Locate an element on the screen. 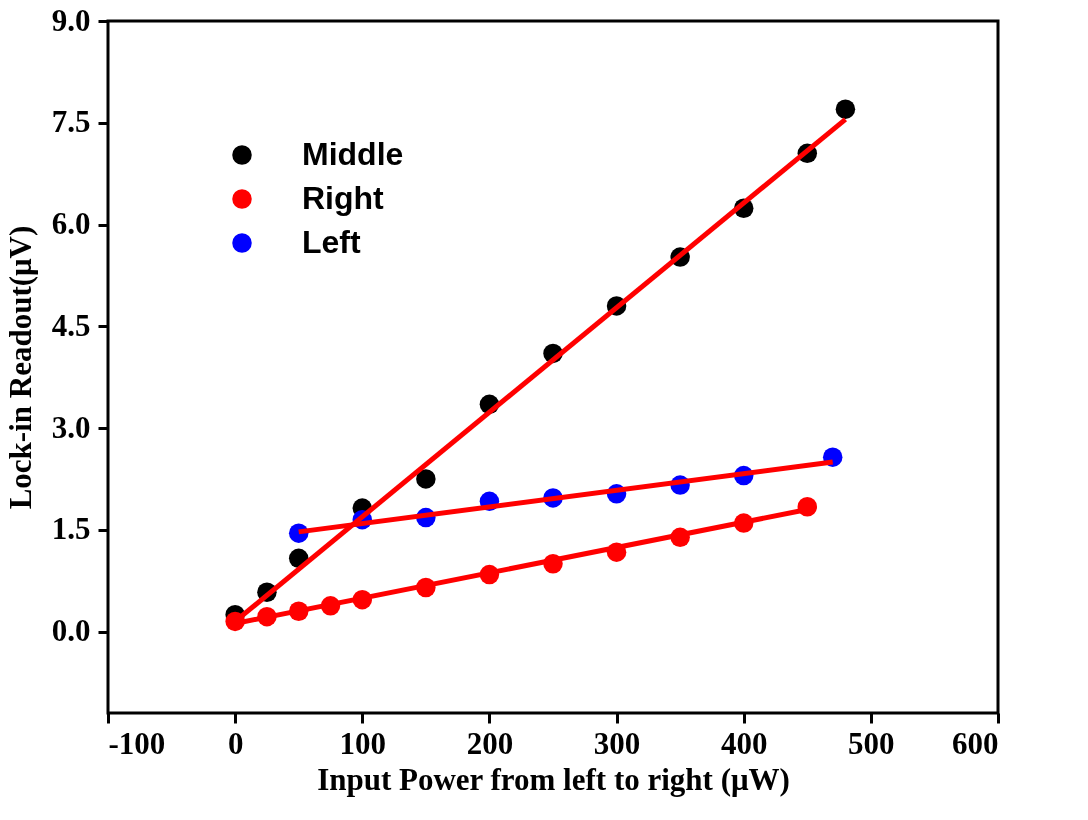  x-tick-label: -100 is located at coordinates (137, 743).